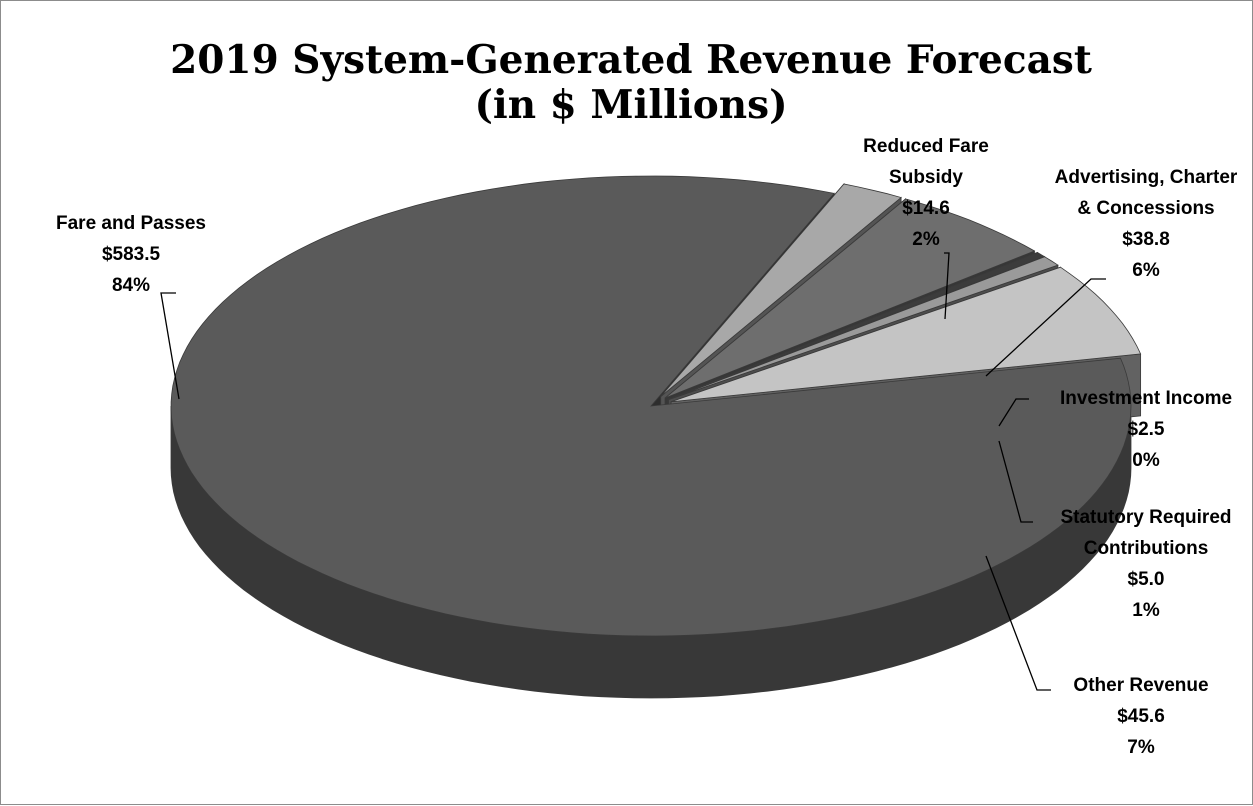 Image resolution: width=1253 pixels, height=806 pixels. I want to click on leader-line-other-revenue, so click(1018, 623).